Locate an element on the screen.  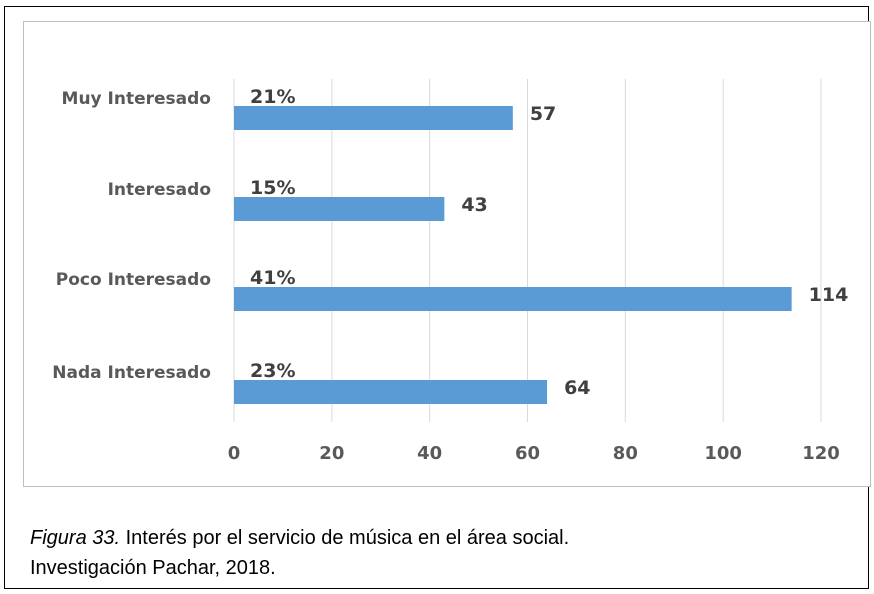
caption-line-2: Investigación Pachar, 2018. is located at coordinates (153, 568).